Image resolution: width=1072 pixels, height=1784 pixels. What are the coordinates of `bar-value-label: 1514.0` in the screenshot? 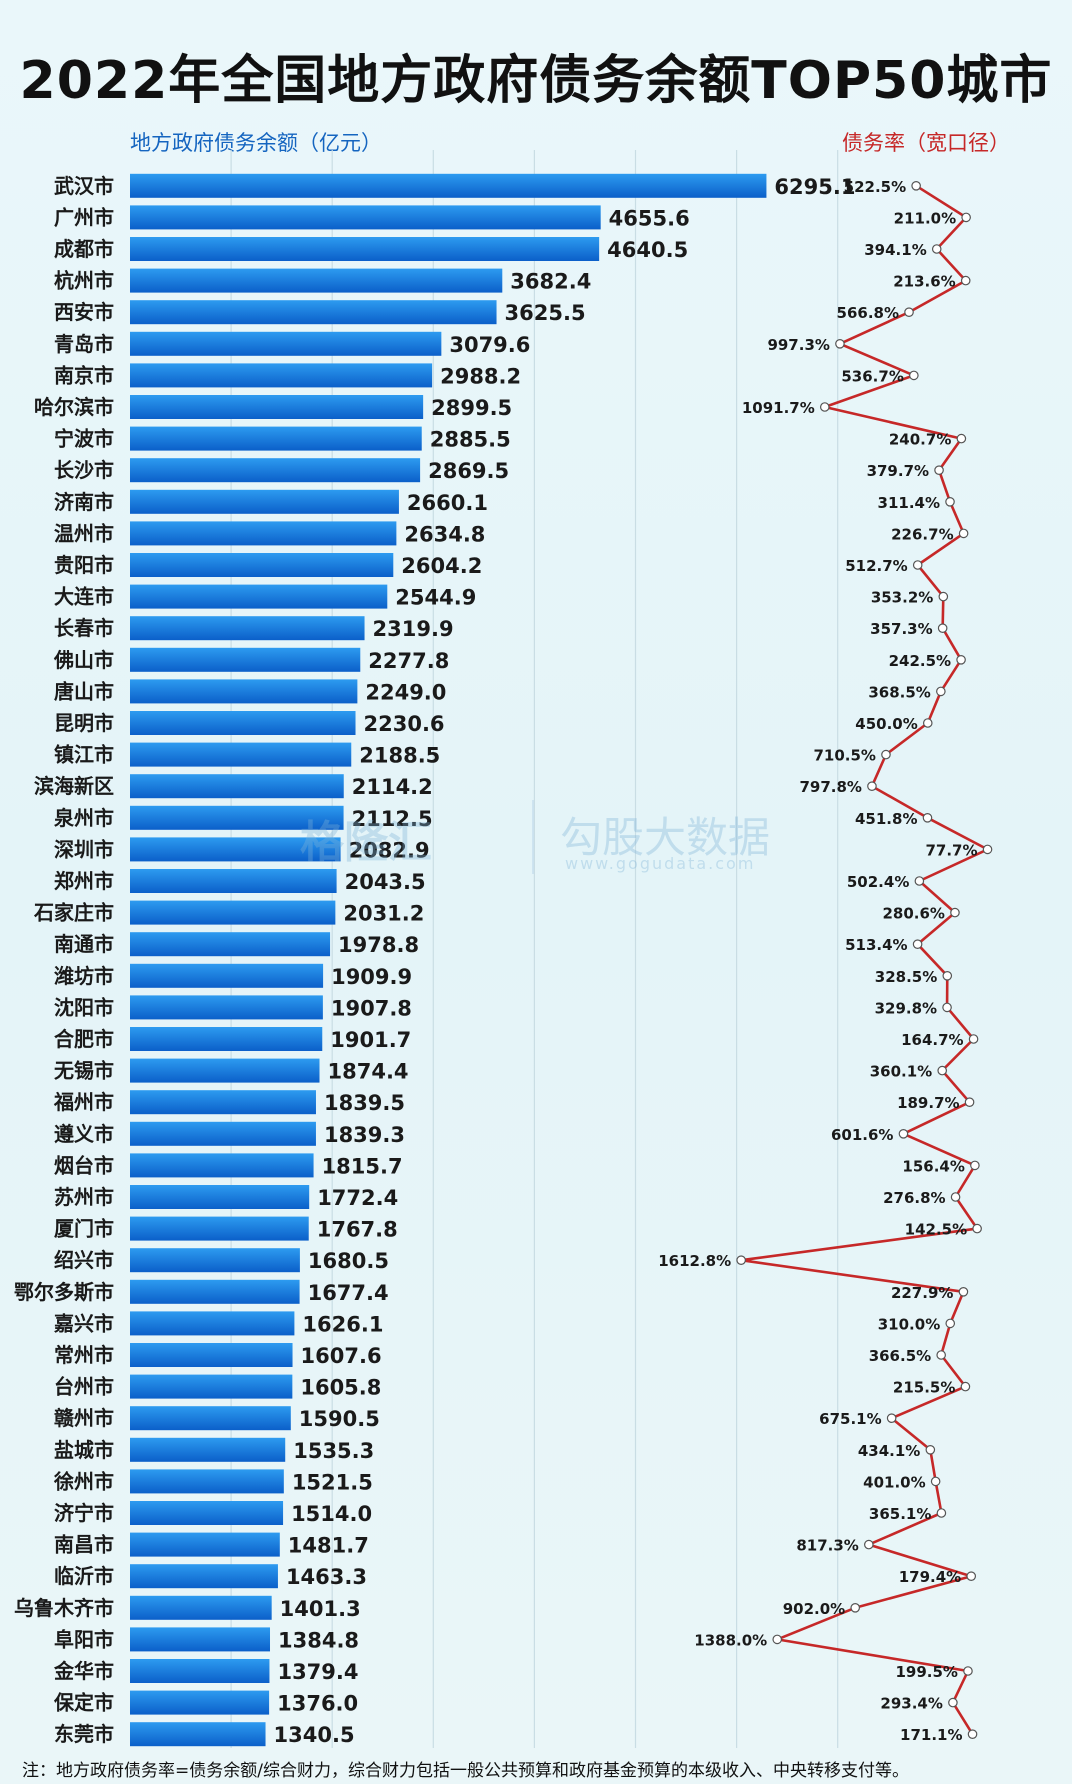 It's located at (331, 1514).